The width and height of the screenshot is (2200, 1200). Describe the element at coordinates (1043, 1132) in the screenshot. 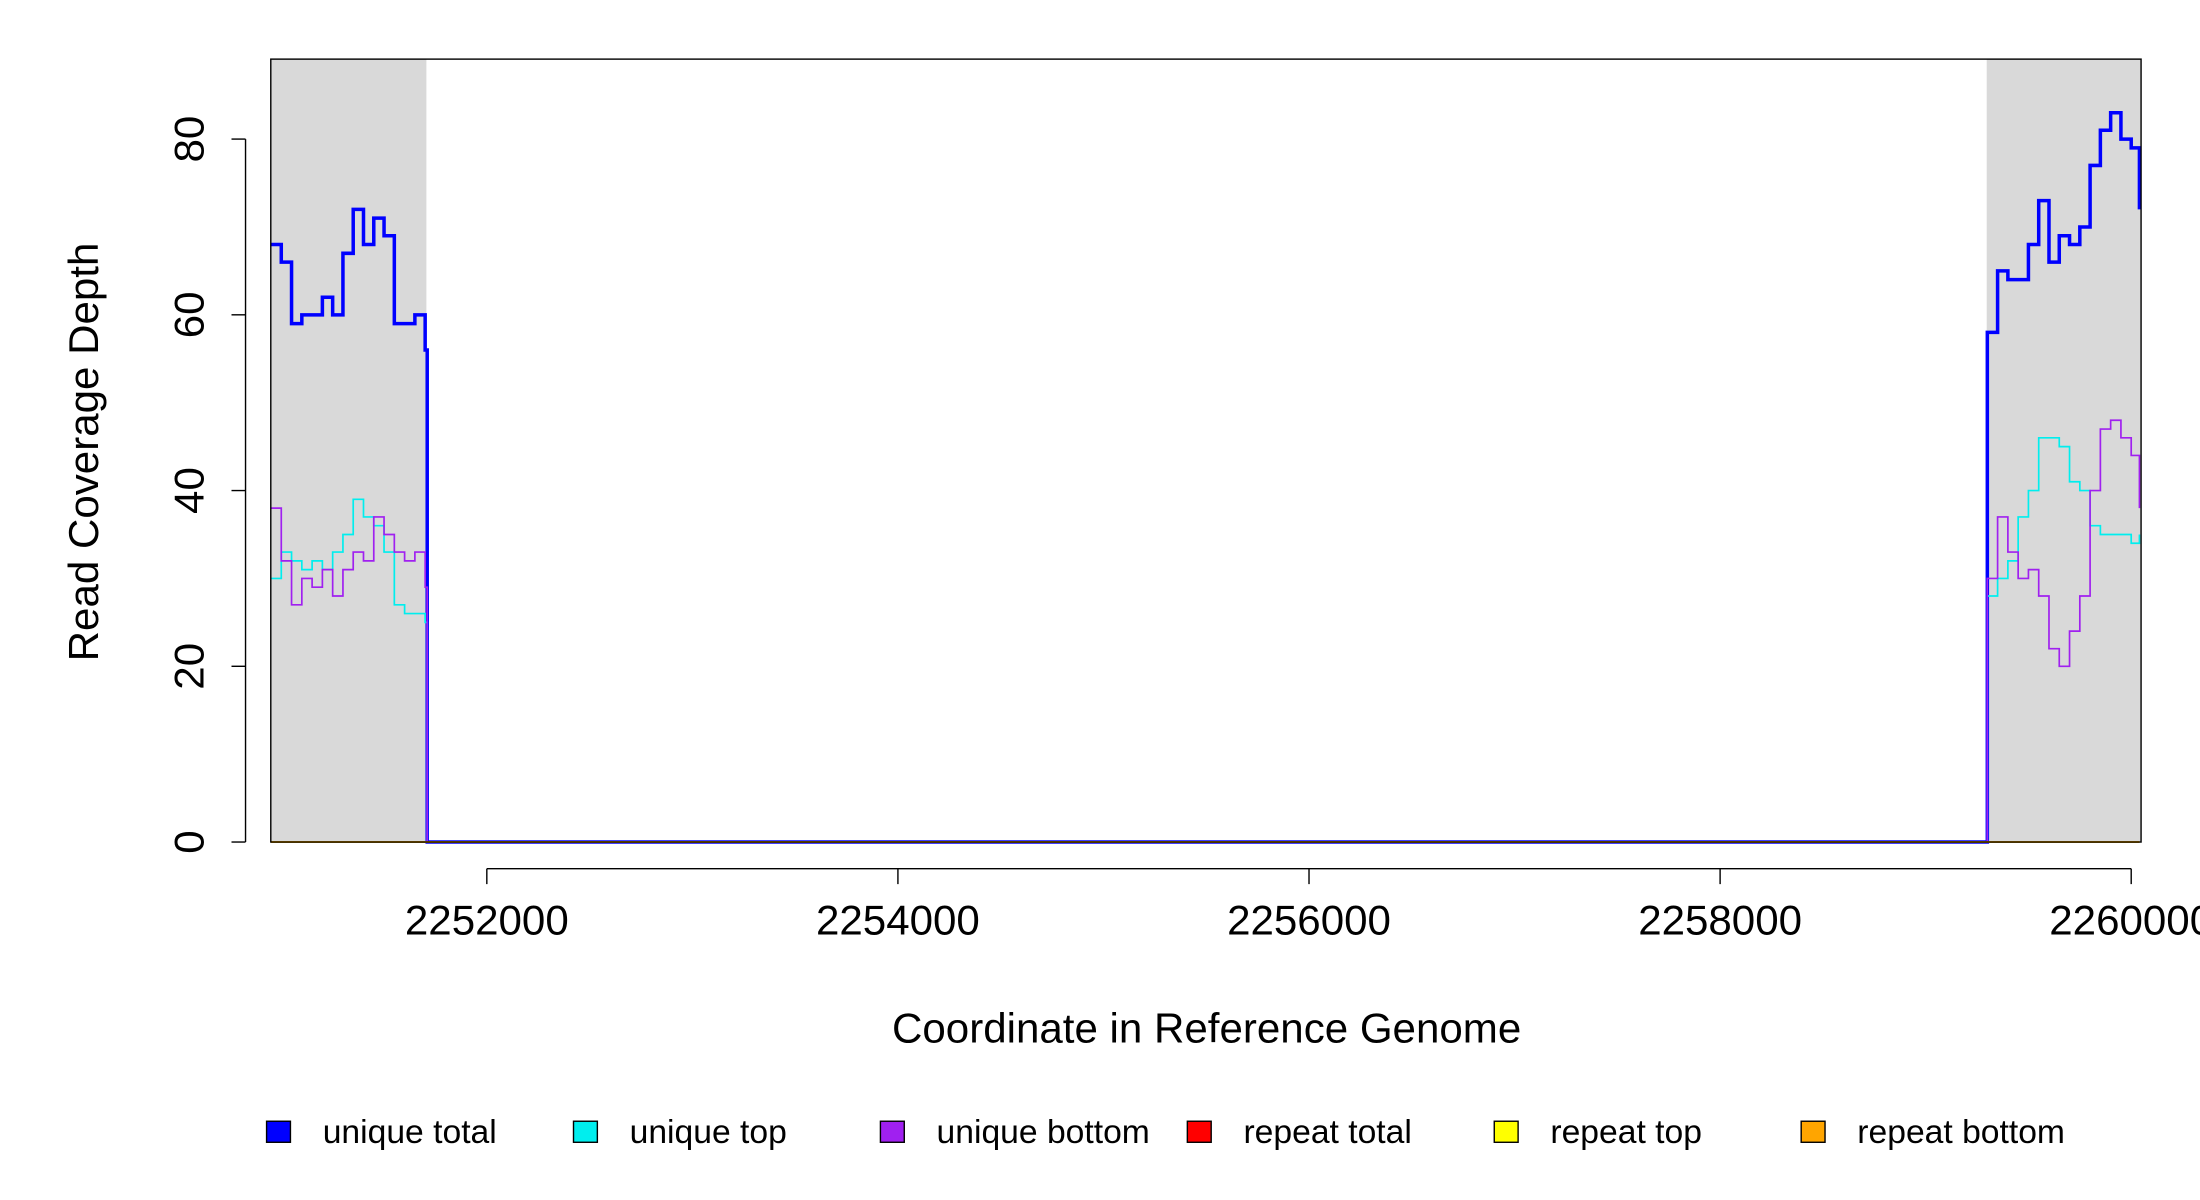

I see `legend-label: unique bottom` at that location.